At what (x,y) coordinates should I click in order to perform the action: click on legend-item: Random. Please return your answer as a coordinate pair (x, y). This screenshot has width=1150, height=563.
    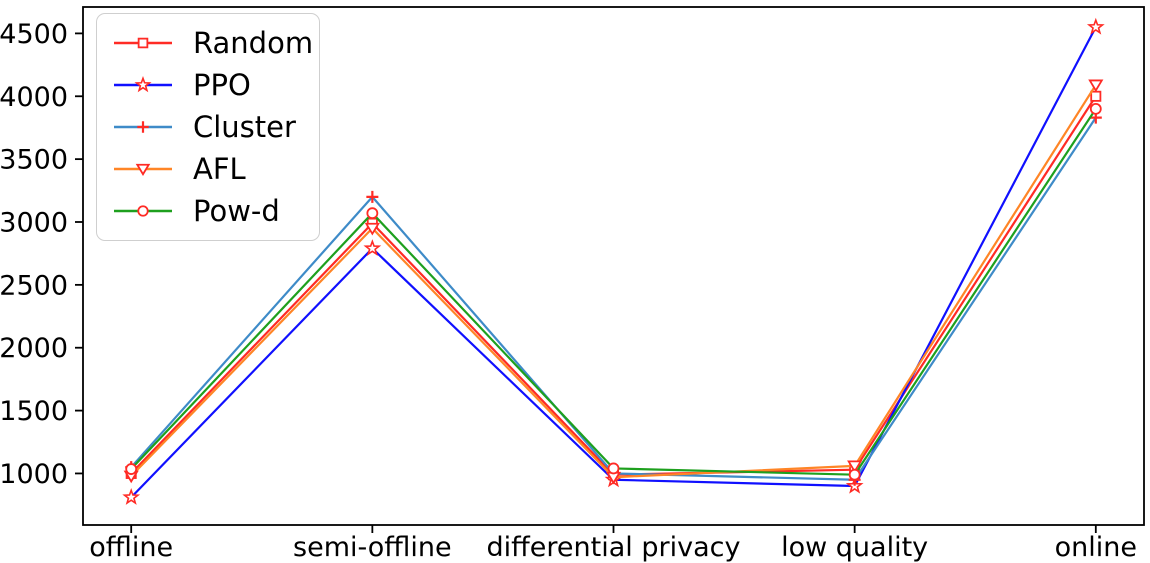
    Looking at the image, I should click on (208, 43).